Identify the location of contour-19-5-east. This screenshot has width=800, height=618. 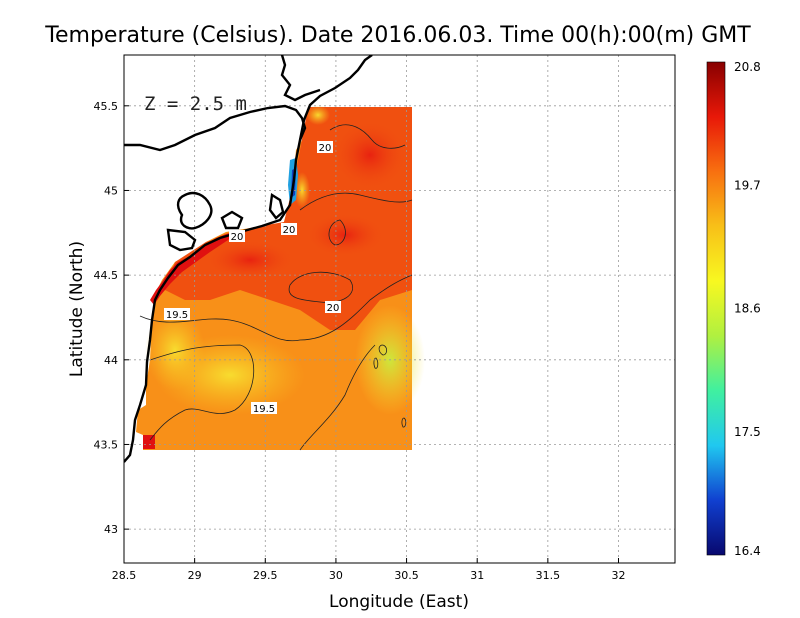
(337, 397).